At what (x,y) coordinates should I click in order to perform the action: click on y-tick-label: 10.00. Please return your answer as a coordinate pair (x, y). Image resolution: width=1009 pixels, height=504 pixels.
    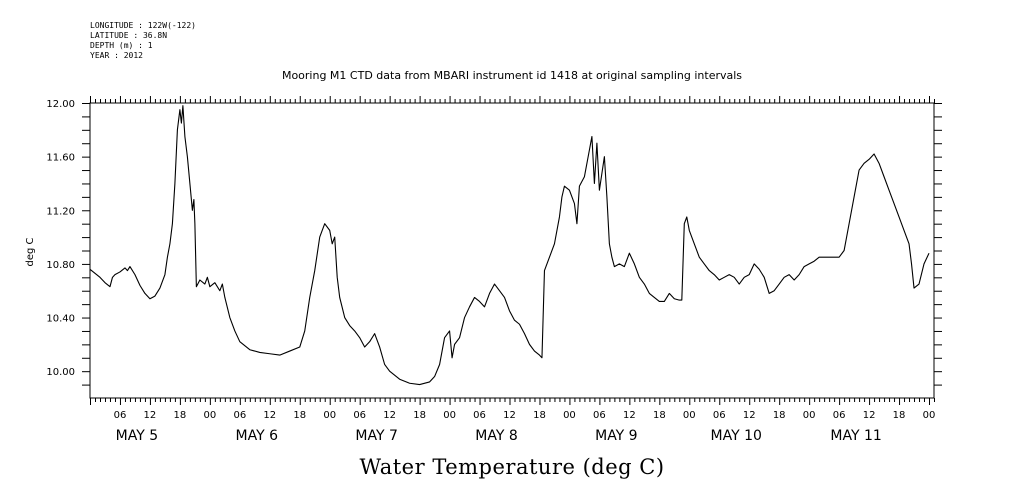
    Looking at the image, I should click on (60, 372).